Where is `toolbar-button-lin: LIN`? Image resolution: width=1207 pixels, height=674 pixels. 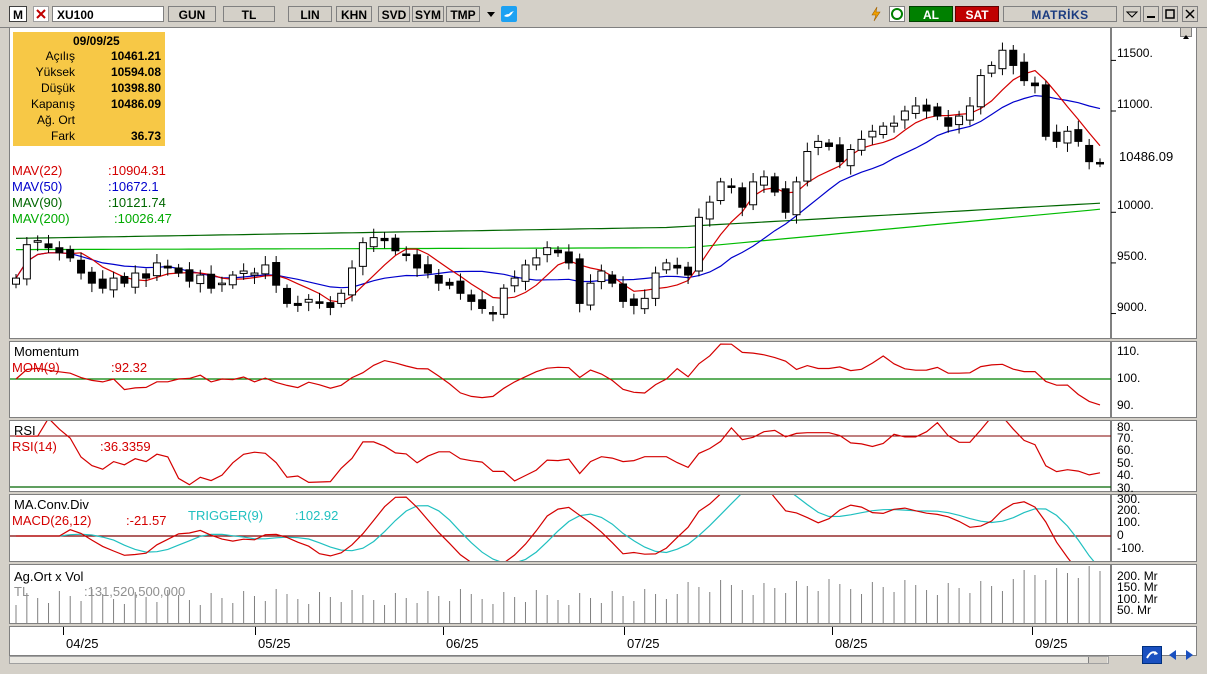 toolbar-button-lin: LIN is located at coordinates (310, 14).